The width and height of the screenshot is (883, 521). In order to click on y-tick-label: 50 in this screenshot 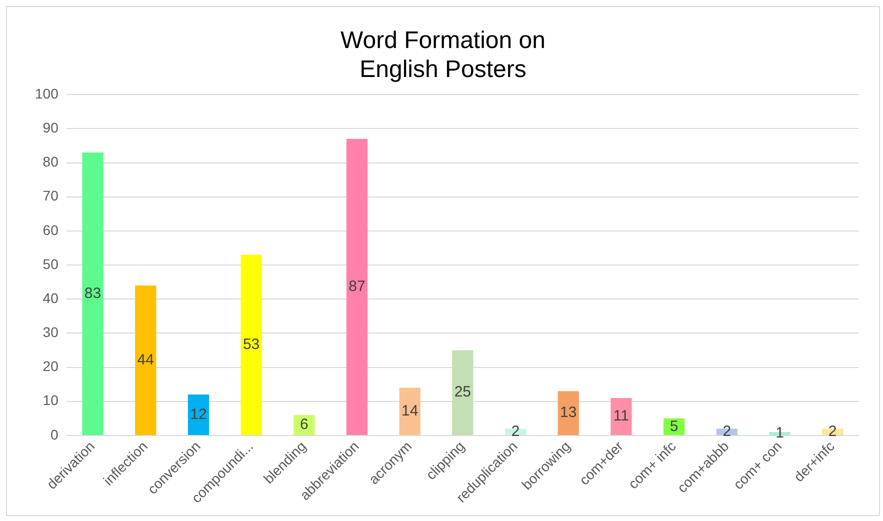, I will do `click(50, 264)`.